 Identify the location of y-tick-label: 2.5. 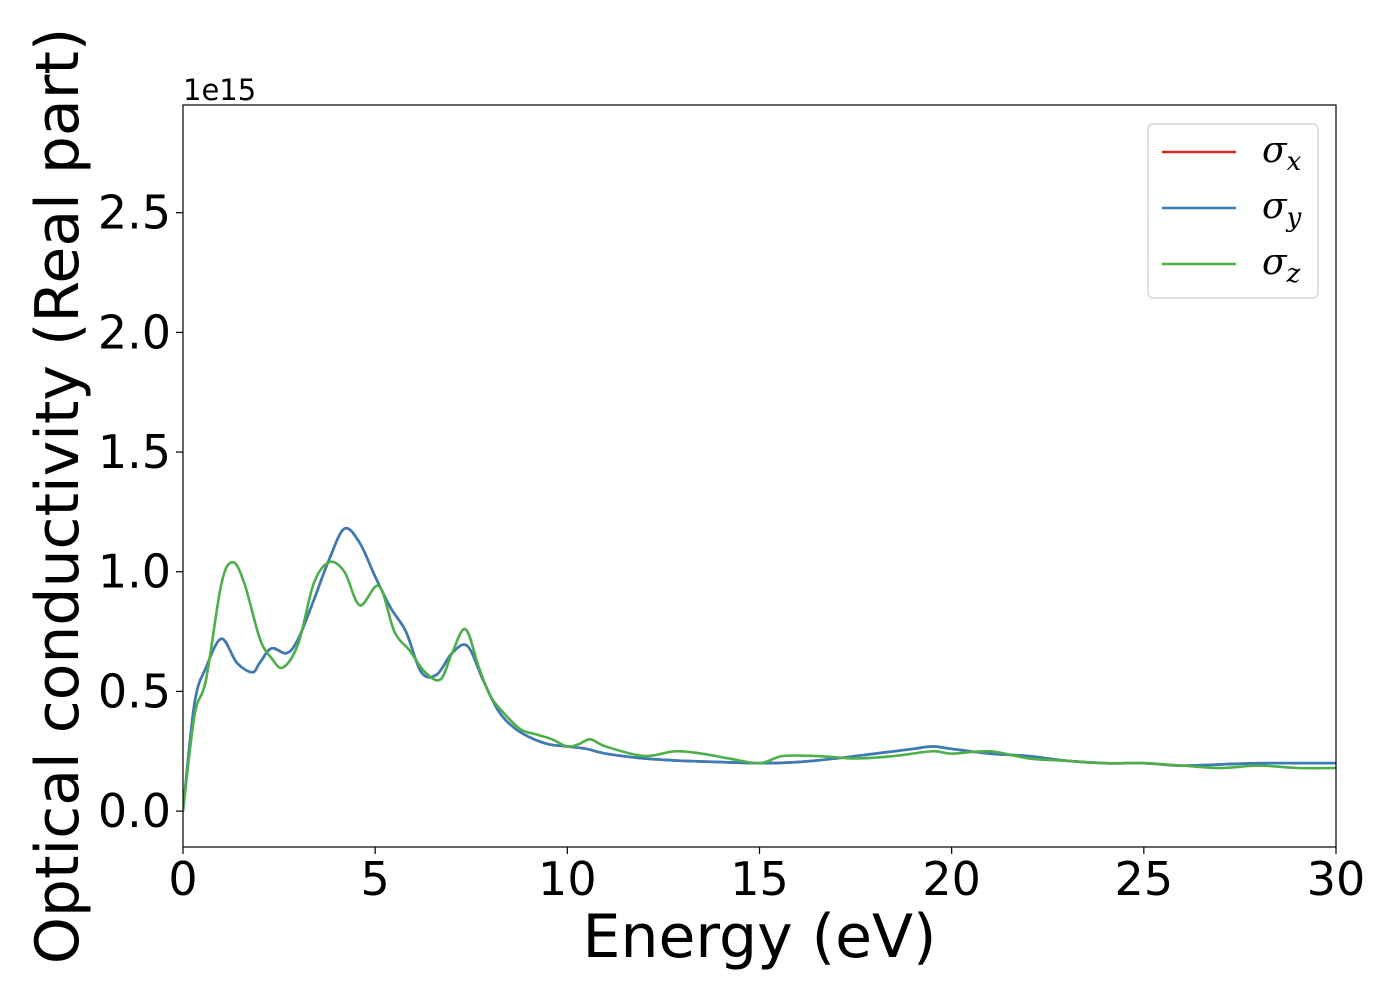
(134, 213).